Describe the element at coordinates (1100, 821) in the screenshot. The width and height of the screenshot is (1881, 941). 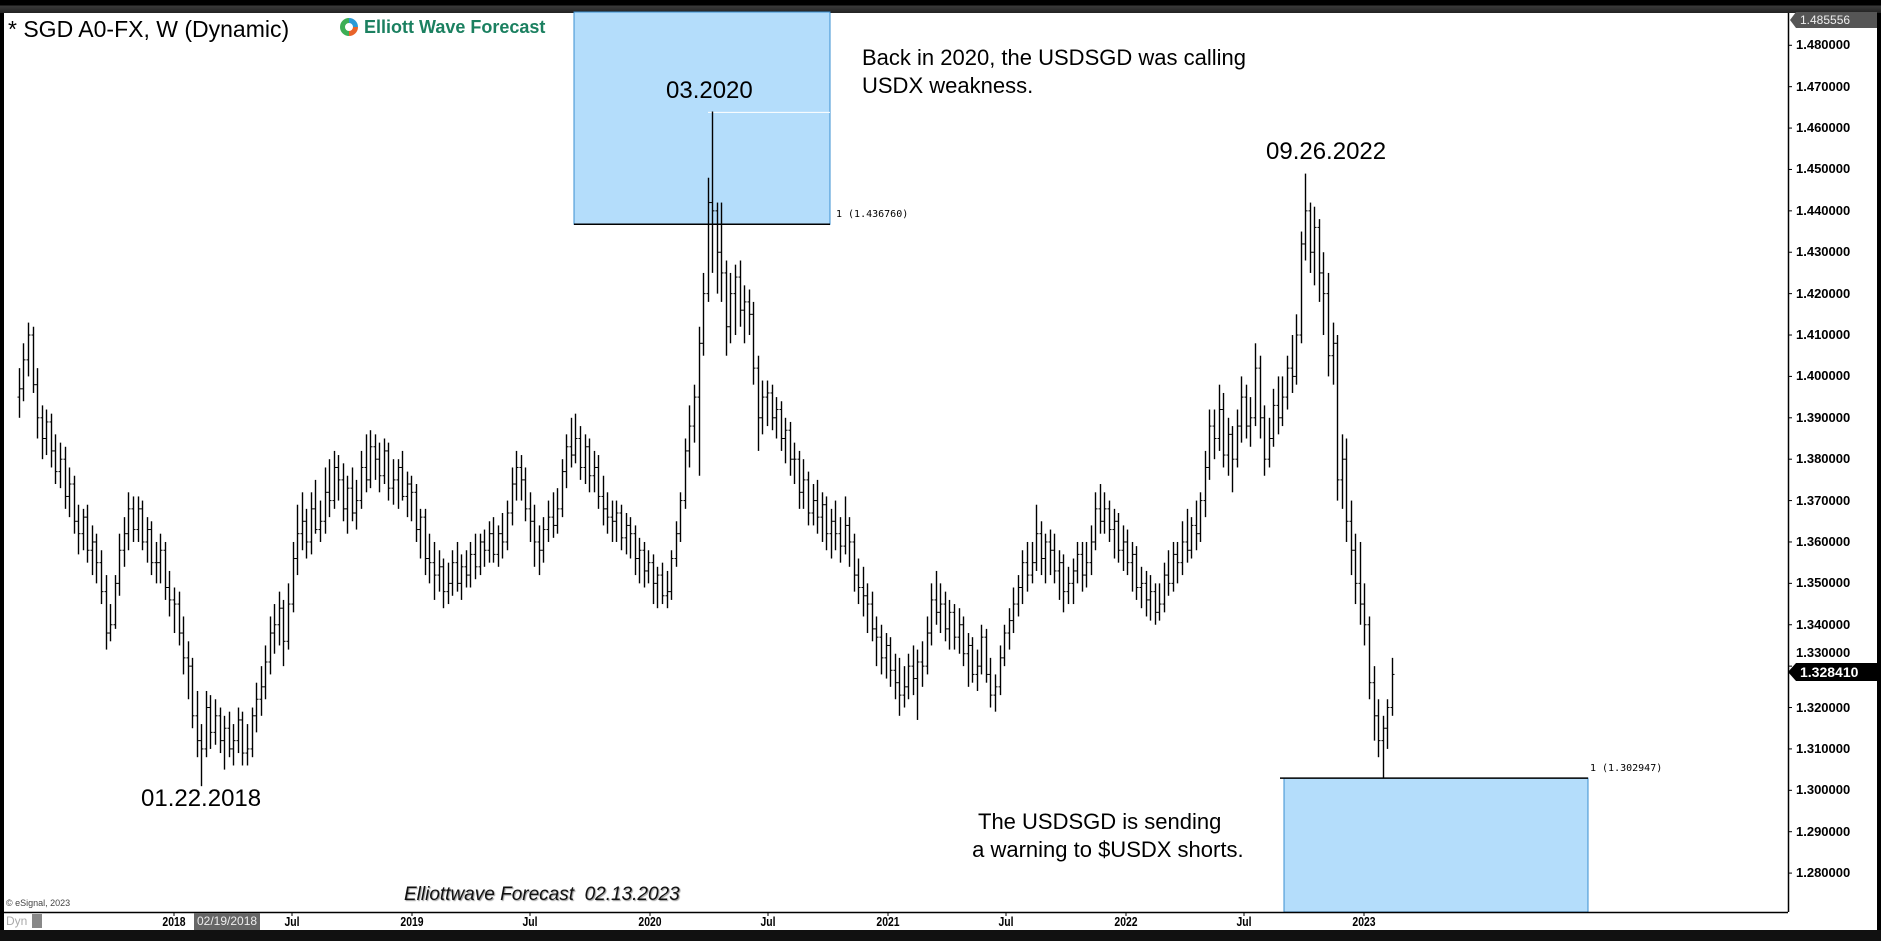
I see `note-2023-line1: The USDSGD is sending` at that location.